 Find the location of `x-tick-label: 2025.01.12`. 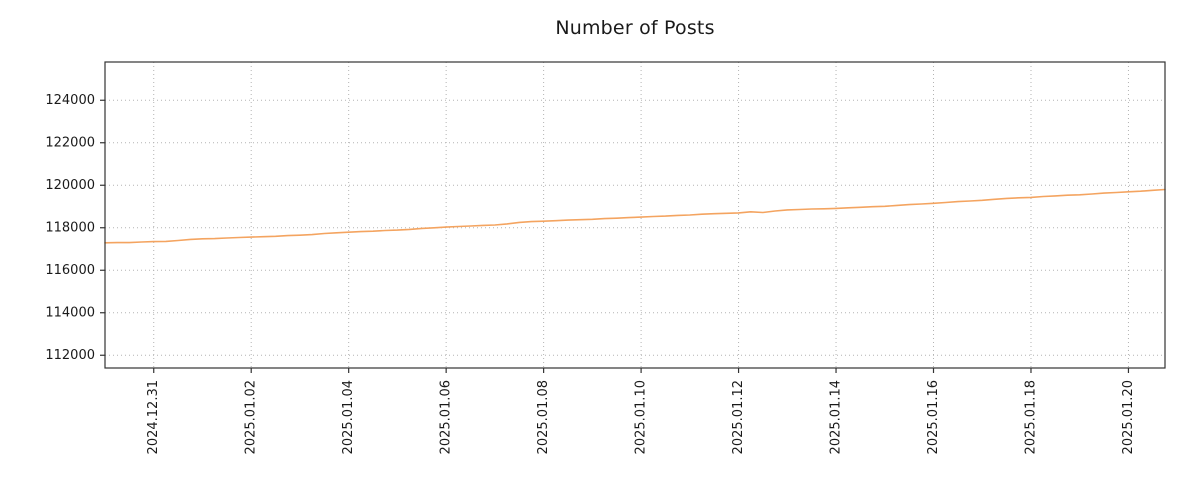

x-tick-label: 2025.01.12 is located at coordinates (738, 417).